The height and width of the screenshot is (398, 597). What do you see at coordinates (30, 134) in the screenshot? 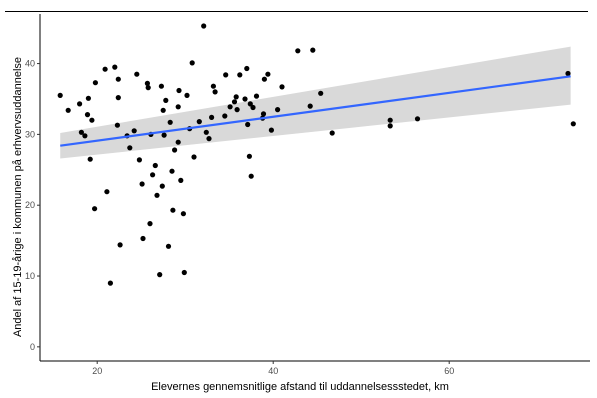
I see `y-tick-label: 30` at bounding box center [30, 134].